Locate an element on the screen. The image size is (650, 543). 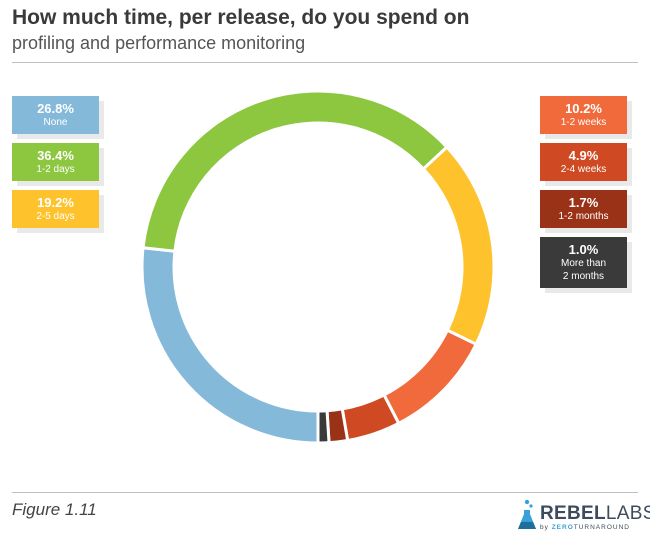
legend-pct: 1.7% is located at coordinates (583, 202).